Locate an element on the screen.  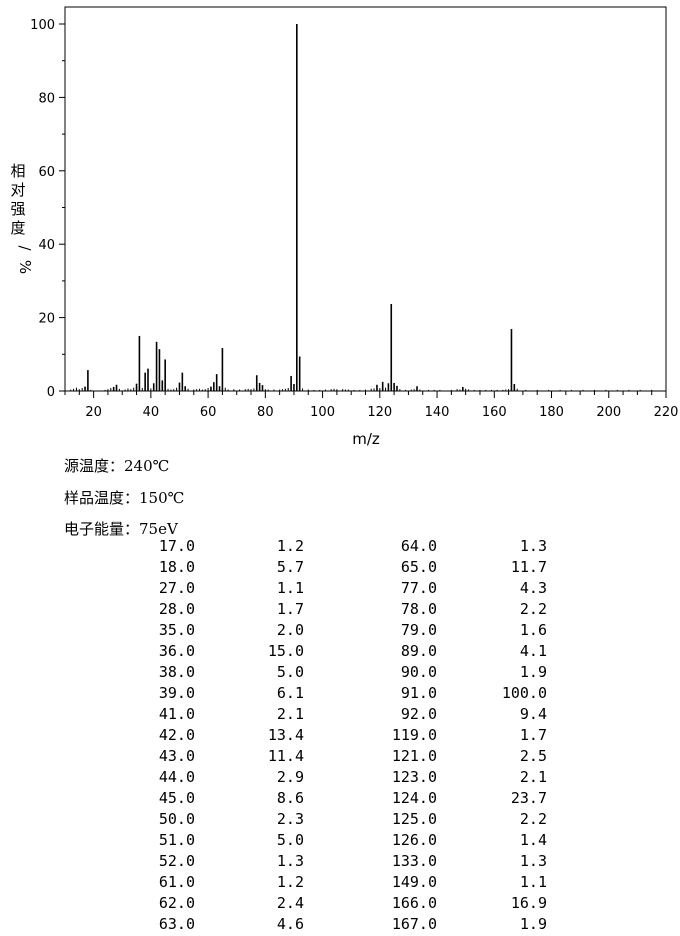
mz-cell: 17.0 is located at coordinates (176, 546).